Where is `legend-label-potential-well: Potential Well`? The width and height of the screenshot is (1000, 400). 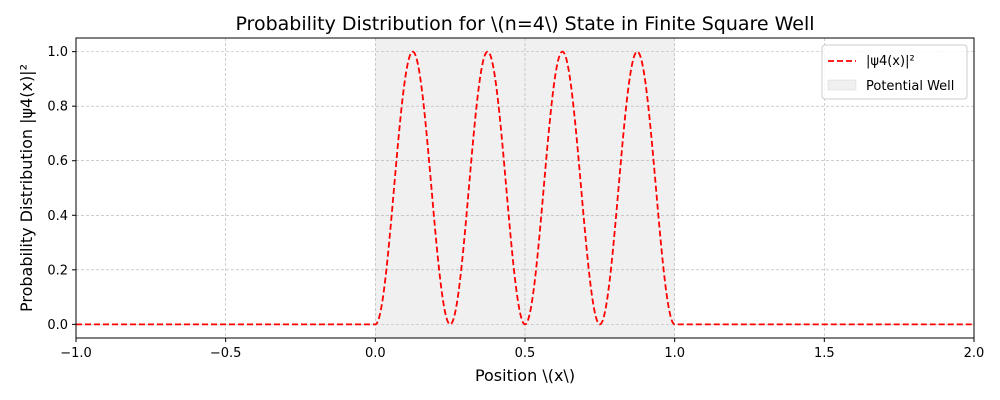
legend-label-potential-well: Potential Well is located at coordinates (910, 86).